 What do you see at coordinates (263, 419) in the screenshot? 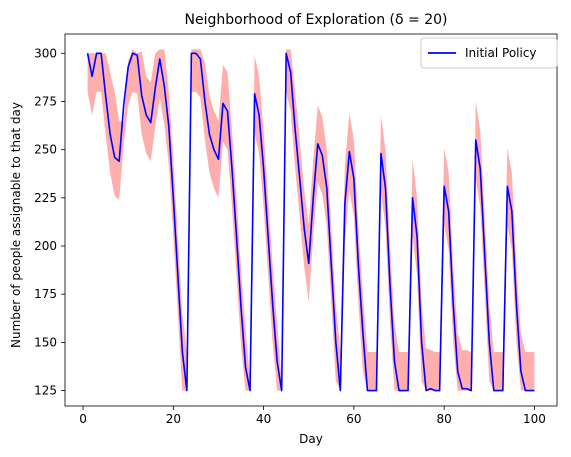
I see `x-tick-label: 40` at bounding box center [263, 419].